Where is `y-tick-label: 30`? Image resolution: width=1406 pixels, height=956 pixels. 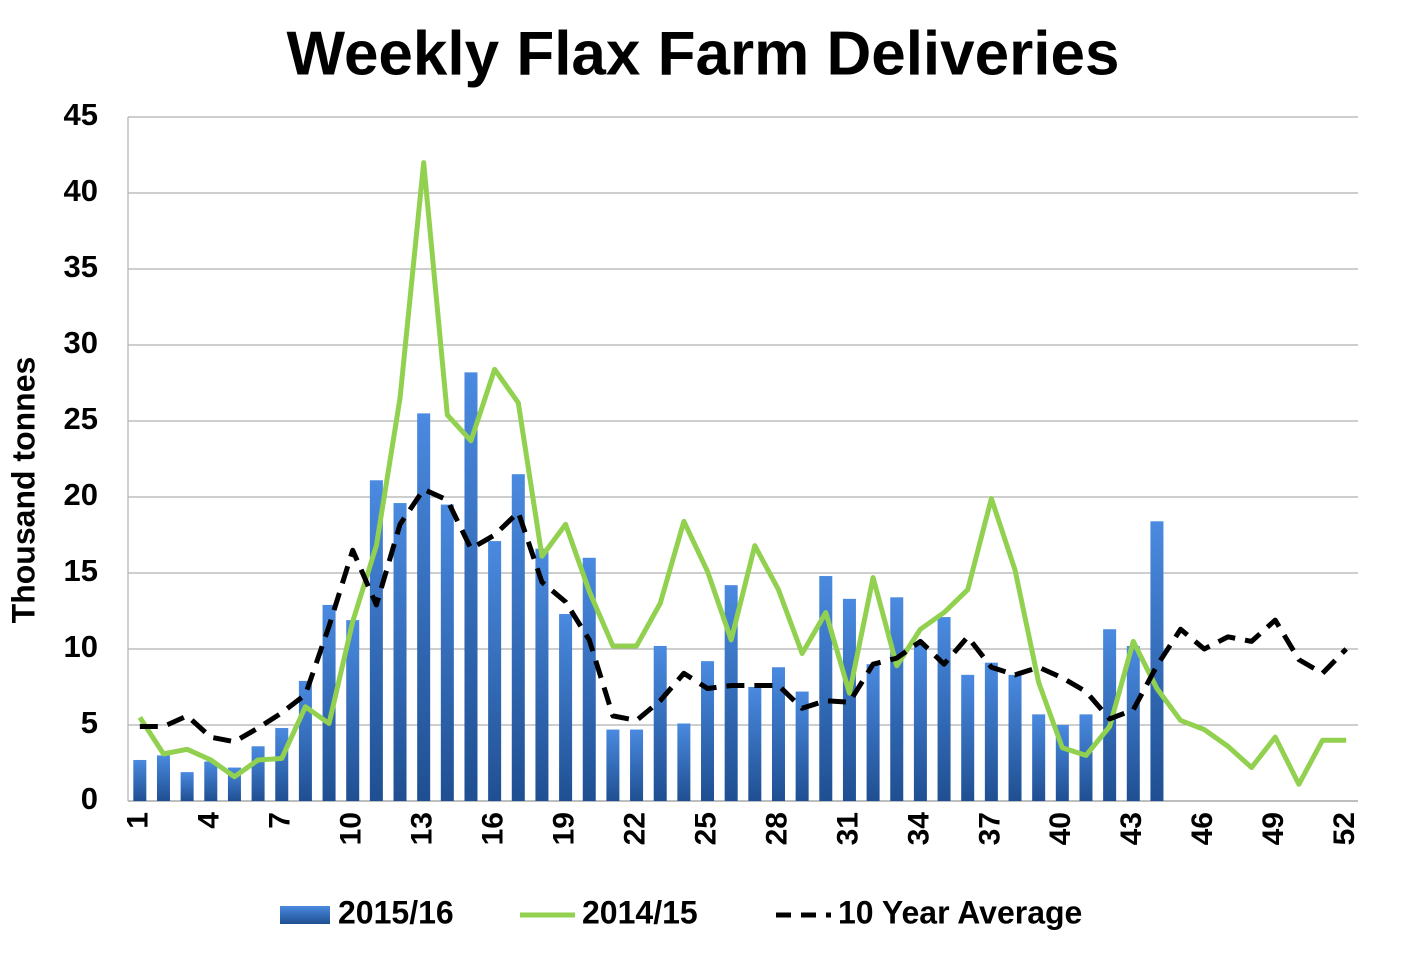
y-tick-label: 30 is located at coordinates (81, 342).